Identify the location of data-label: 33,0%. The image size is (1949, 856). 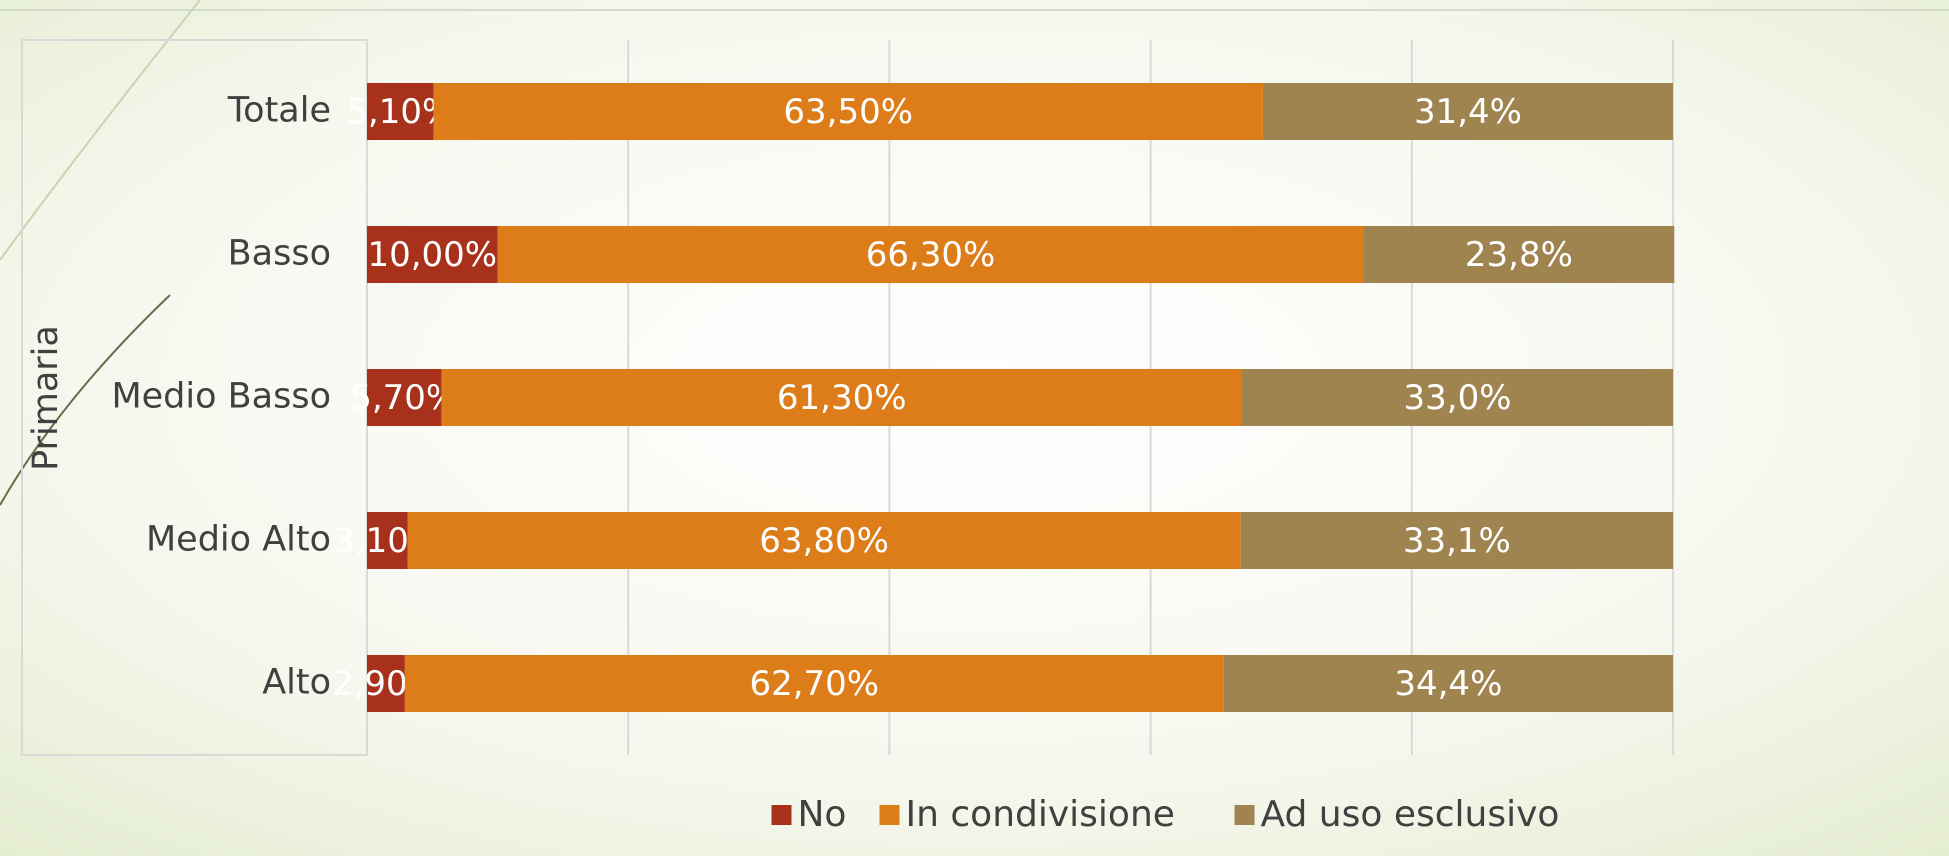
(1458, 398).